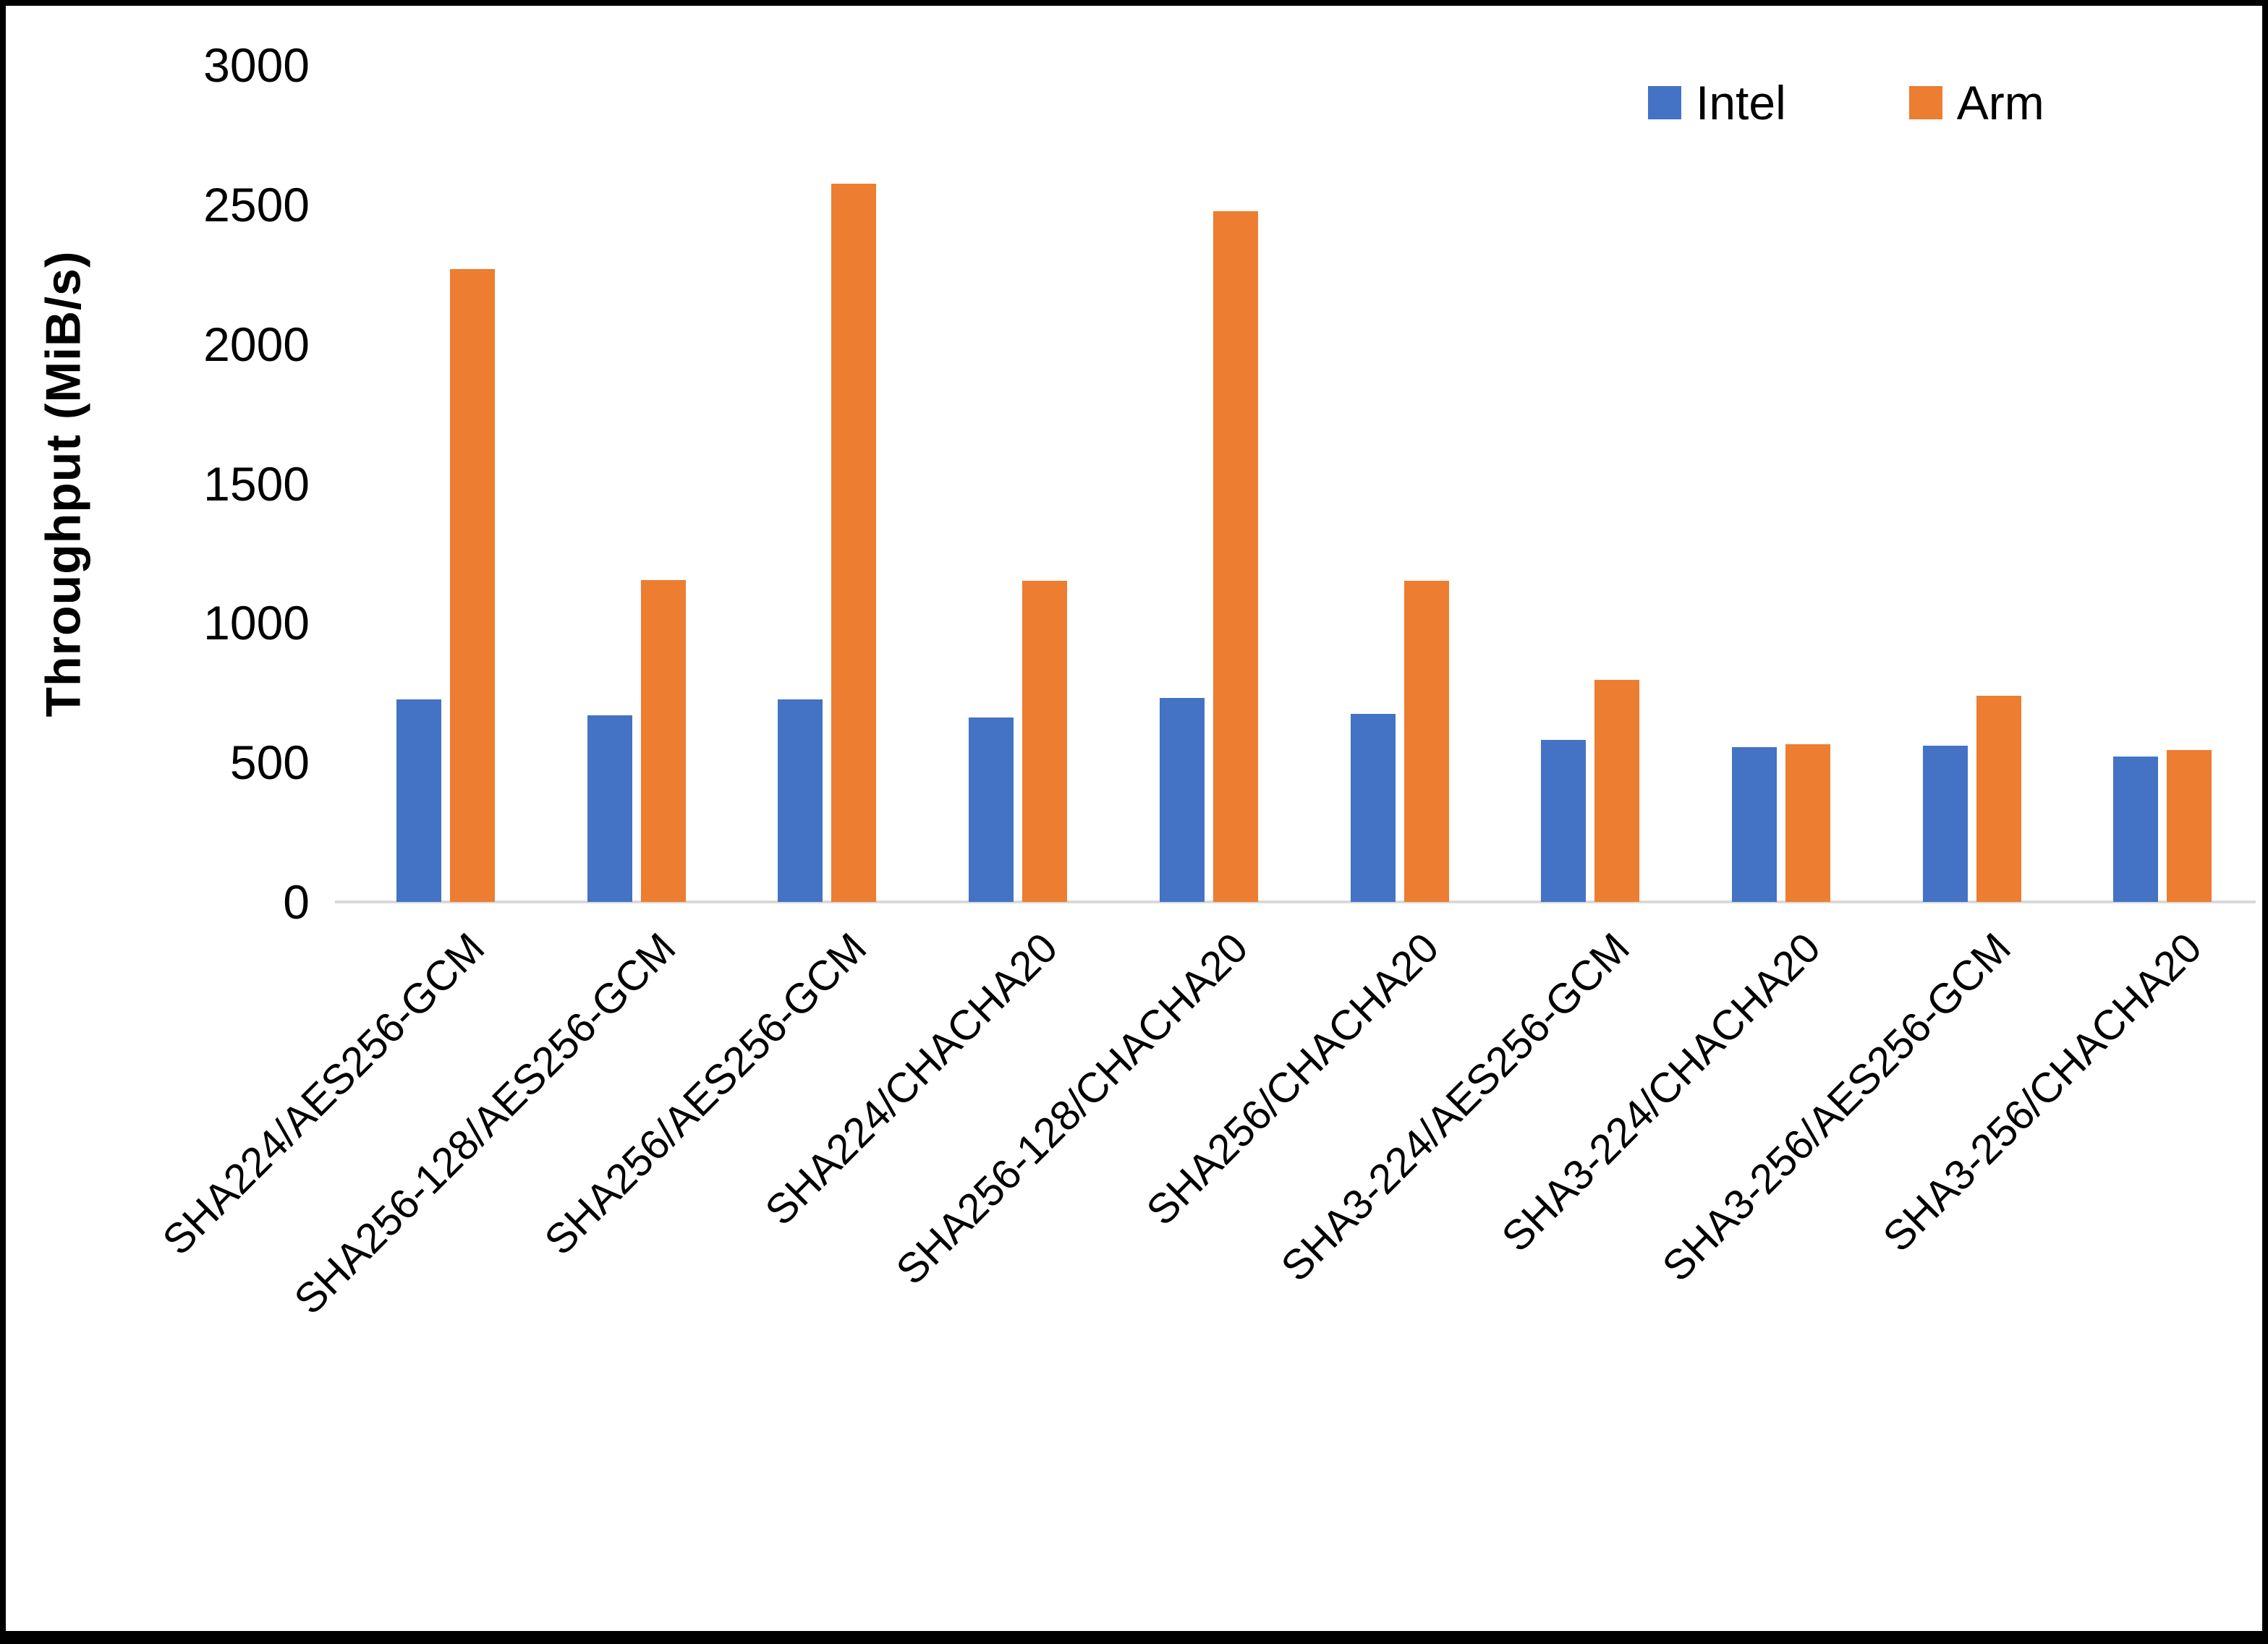 The image size is (2268, 1644). Describe the element at coordinates (1925, 102) in the screenshot. I see `arm-legend-swatch-icon` at that location.